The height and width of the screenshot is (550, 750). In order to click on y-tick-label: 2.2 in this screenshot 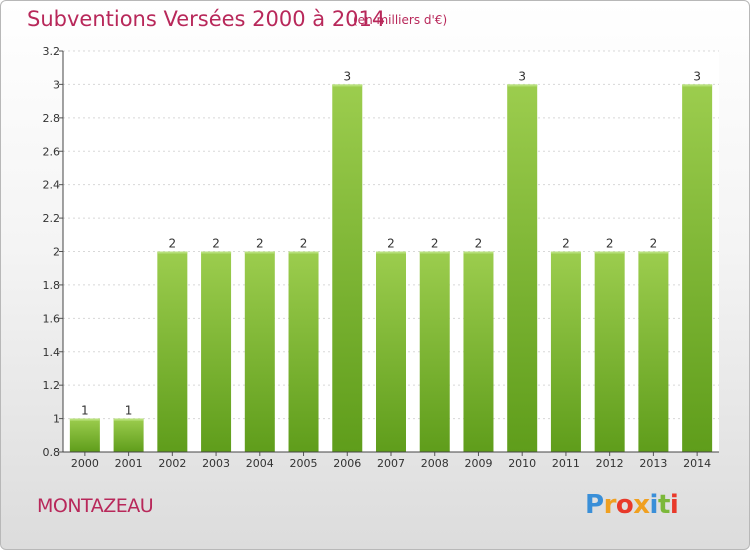, I will do `click(52, 218)`.